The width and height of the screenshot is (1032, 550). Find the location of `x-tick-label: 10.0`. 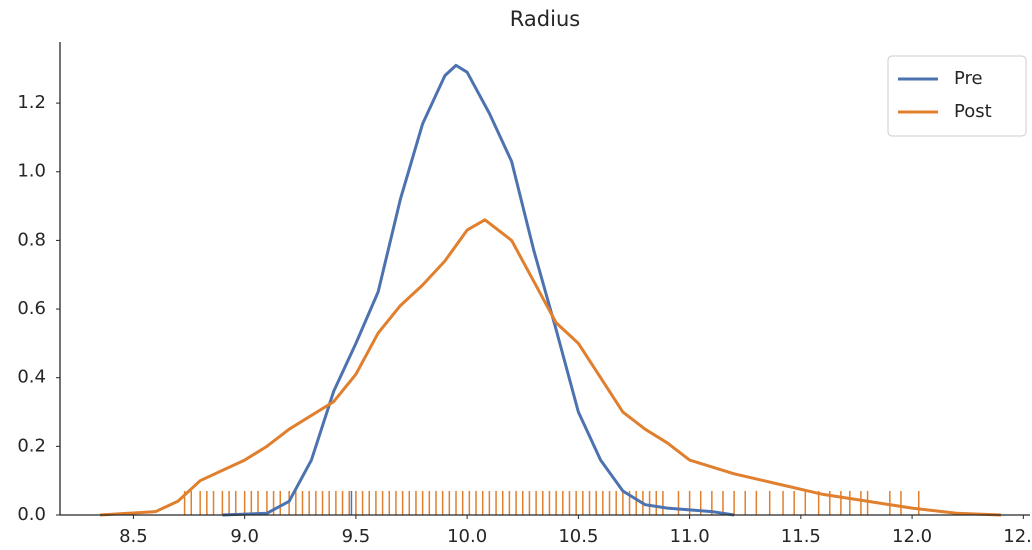

x-tick-label: 10.0 is located at coordinates (467, 536).